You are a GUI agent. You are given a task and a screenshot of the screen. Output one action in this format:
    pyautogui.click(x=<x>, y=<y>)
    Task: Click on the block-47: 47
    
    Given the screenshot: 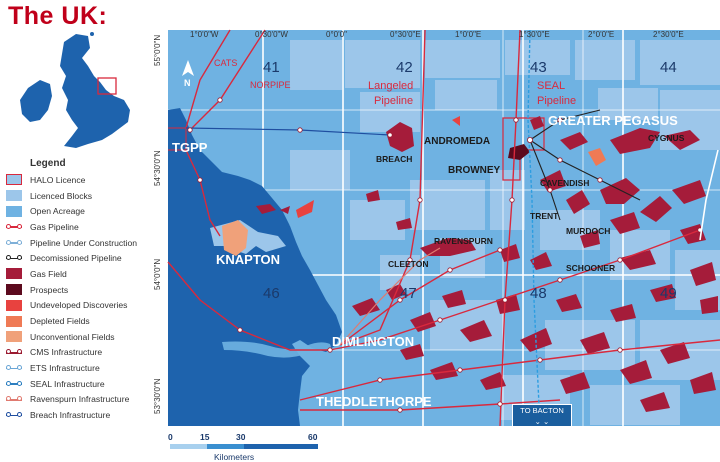 What is the action you would take?
    pyautogui.click(x=408, y=293)
    